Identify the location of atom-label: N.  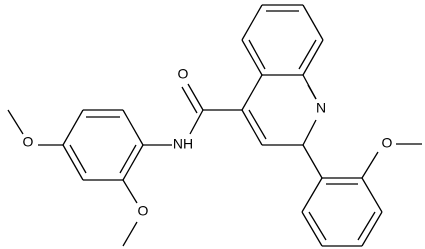
(321, 108).